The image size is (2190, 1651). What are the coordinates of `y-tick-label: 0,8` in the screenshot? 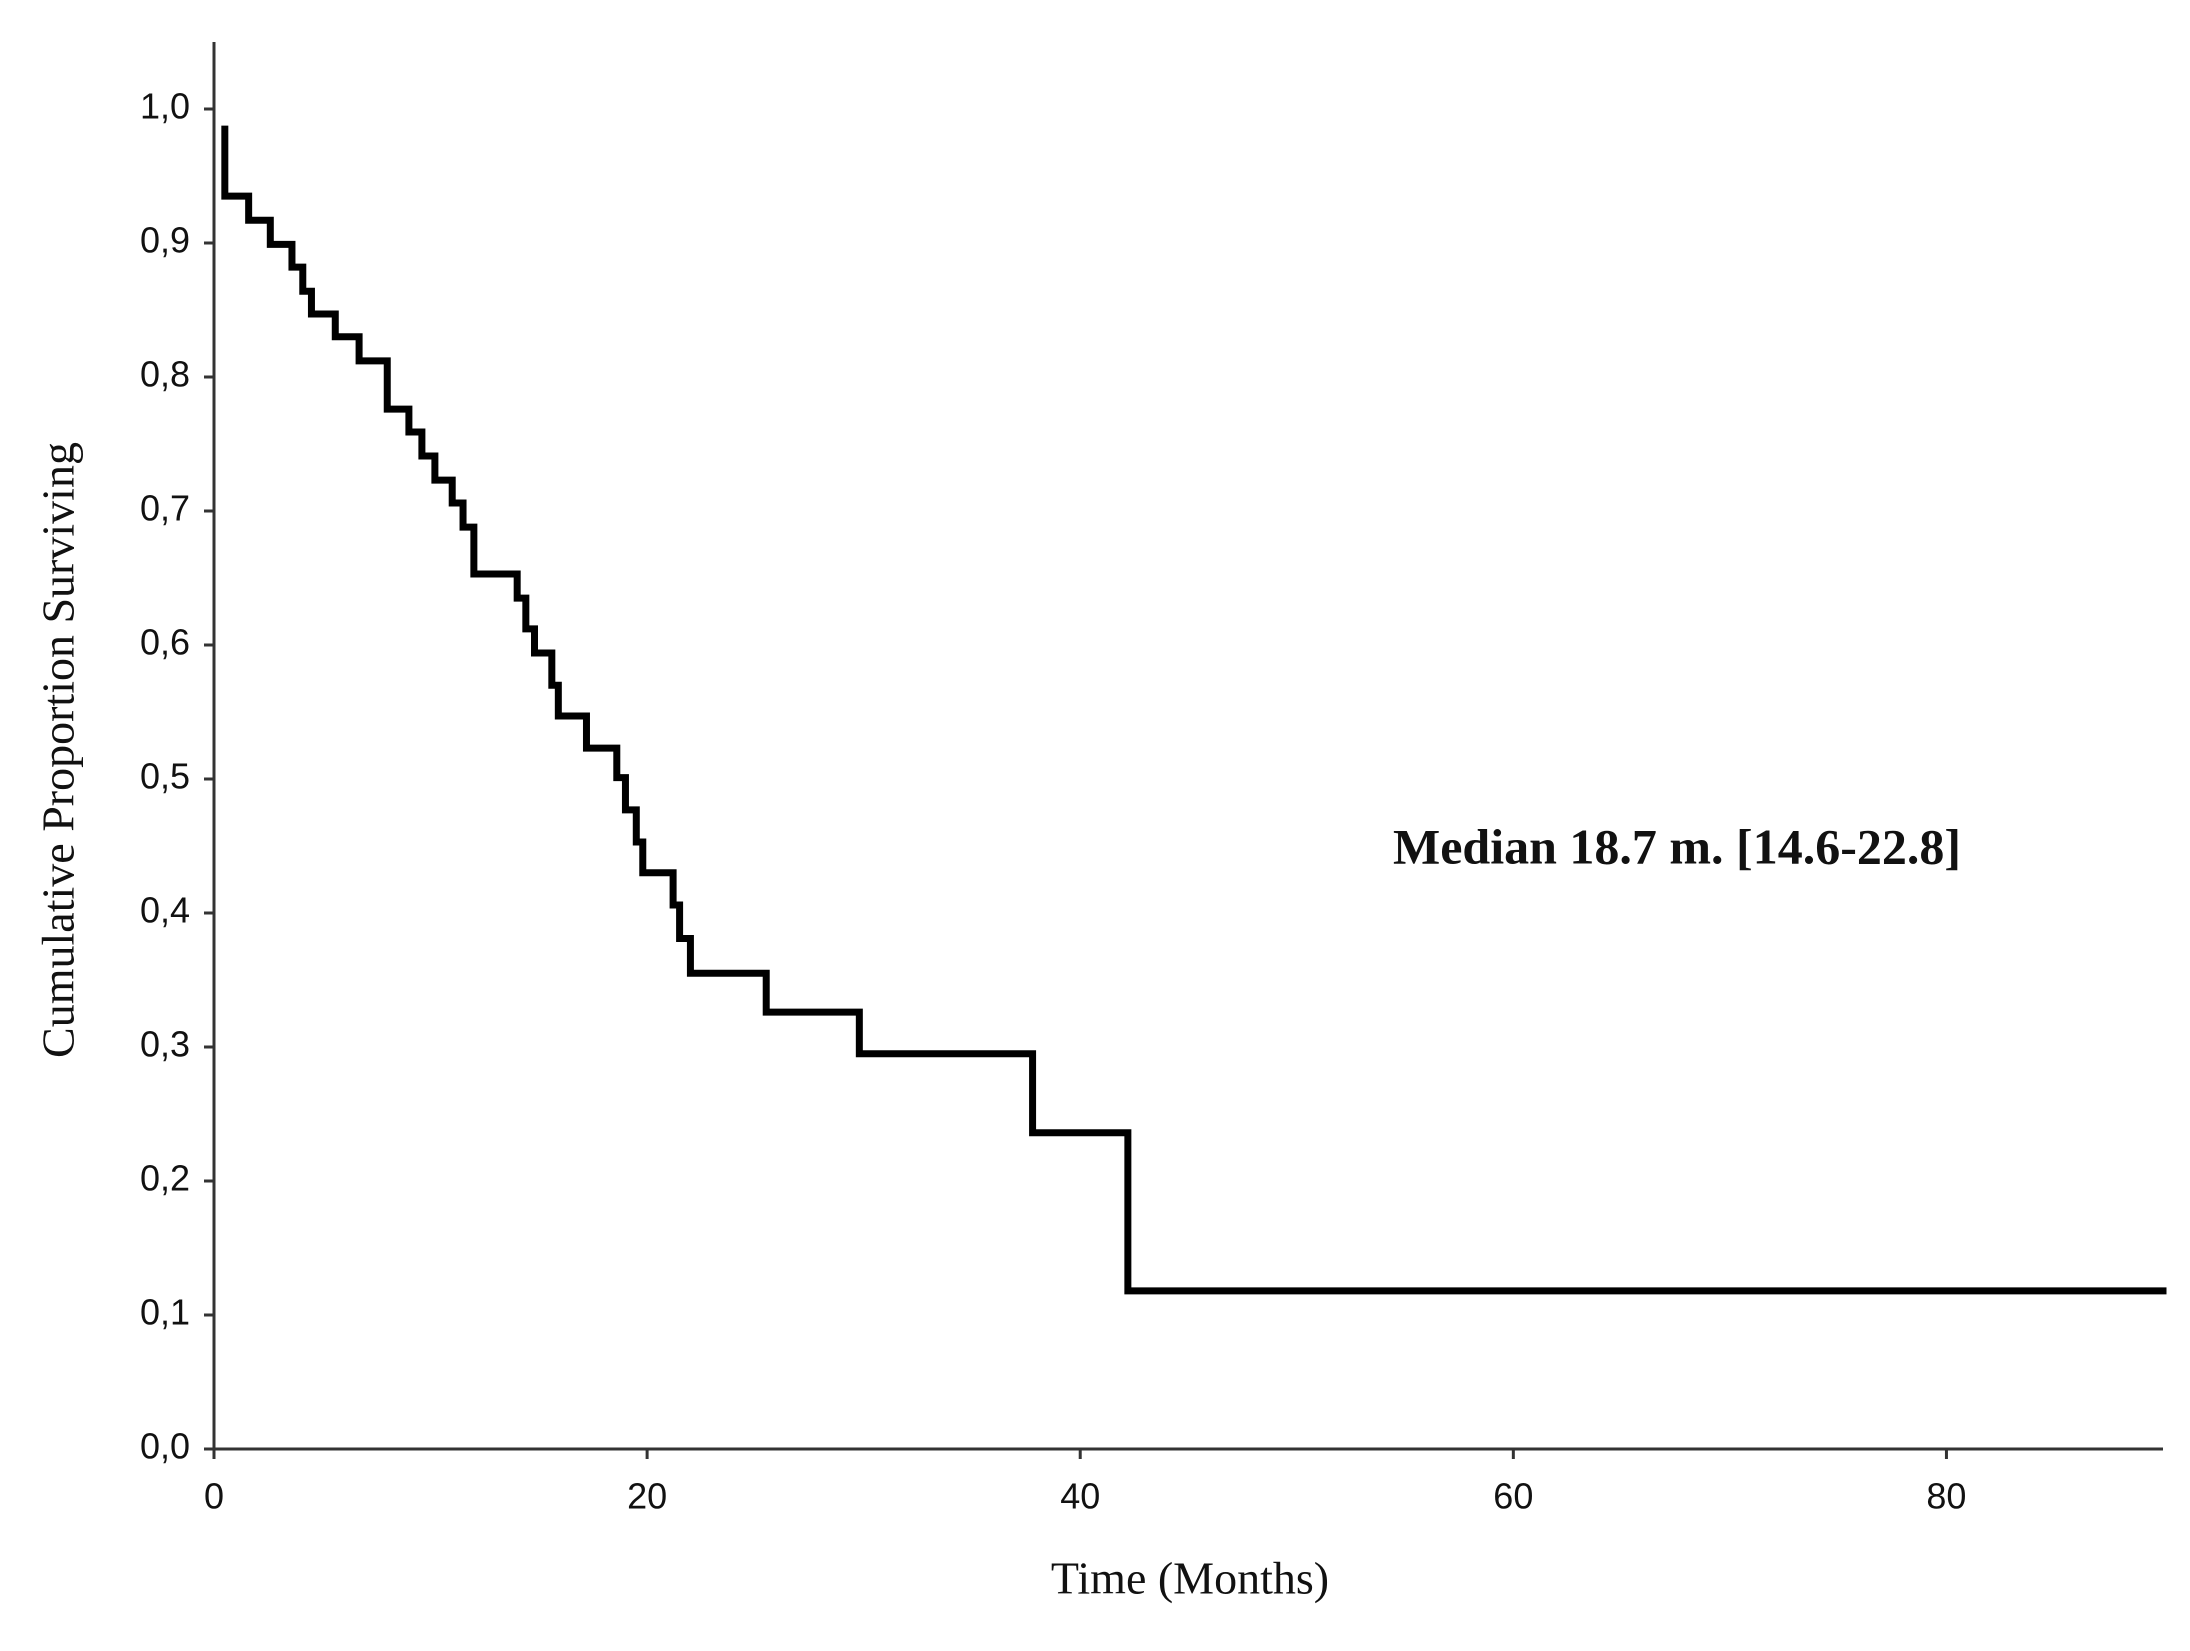 It's located at (165, 374).